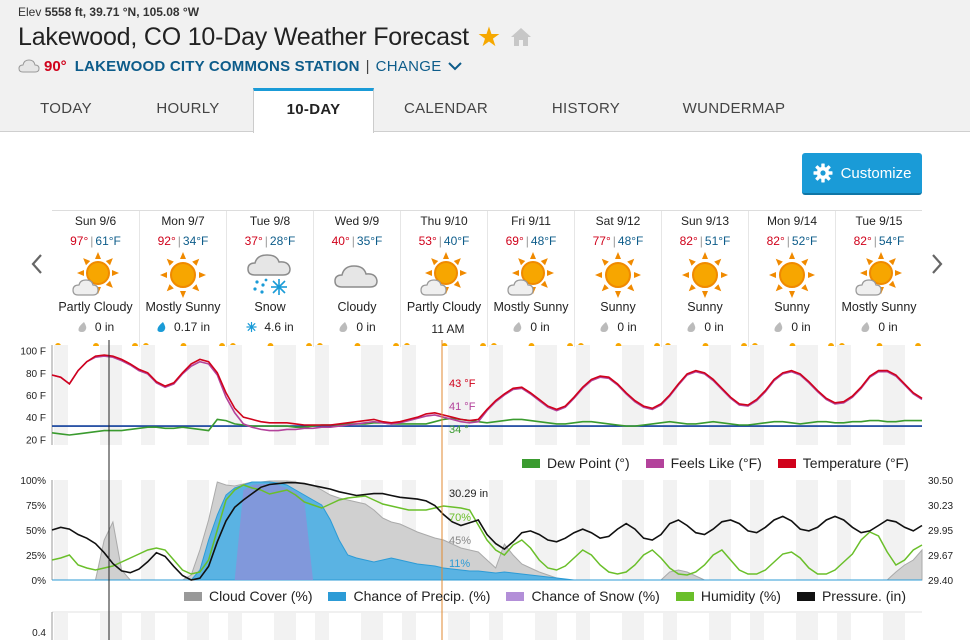 The image size is (970, 640). Describe the element at coordinates (843, 463) in the screenshot. I see `legend-item: Temperature (°F)` at that location.